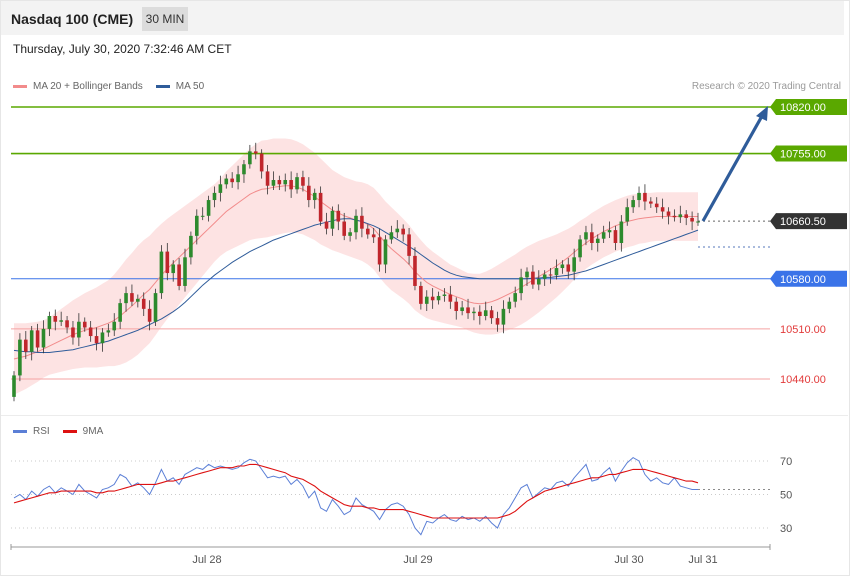  Describe the element at coordinates (69, 431) in the screenshot. I see `ma9-swatch` at that location.